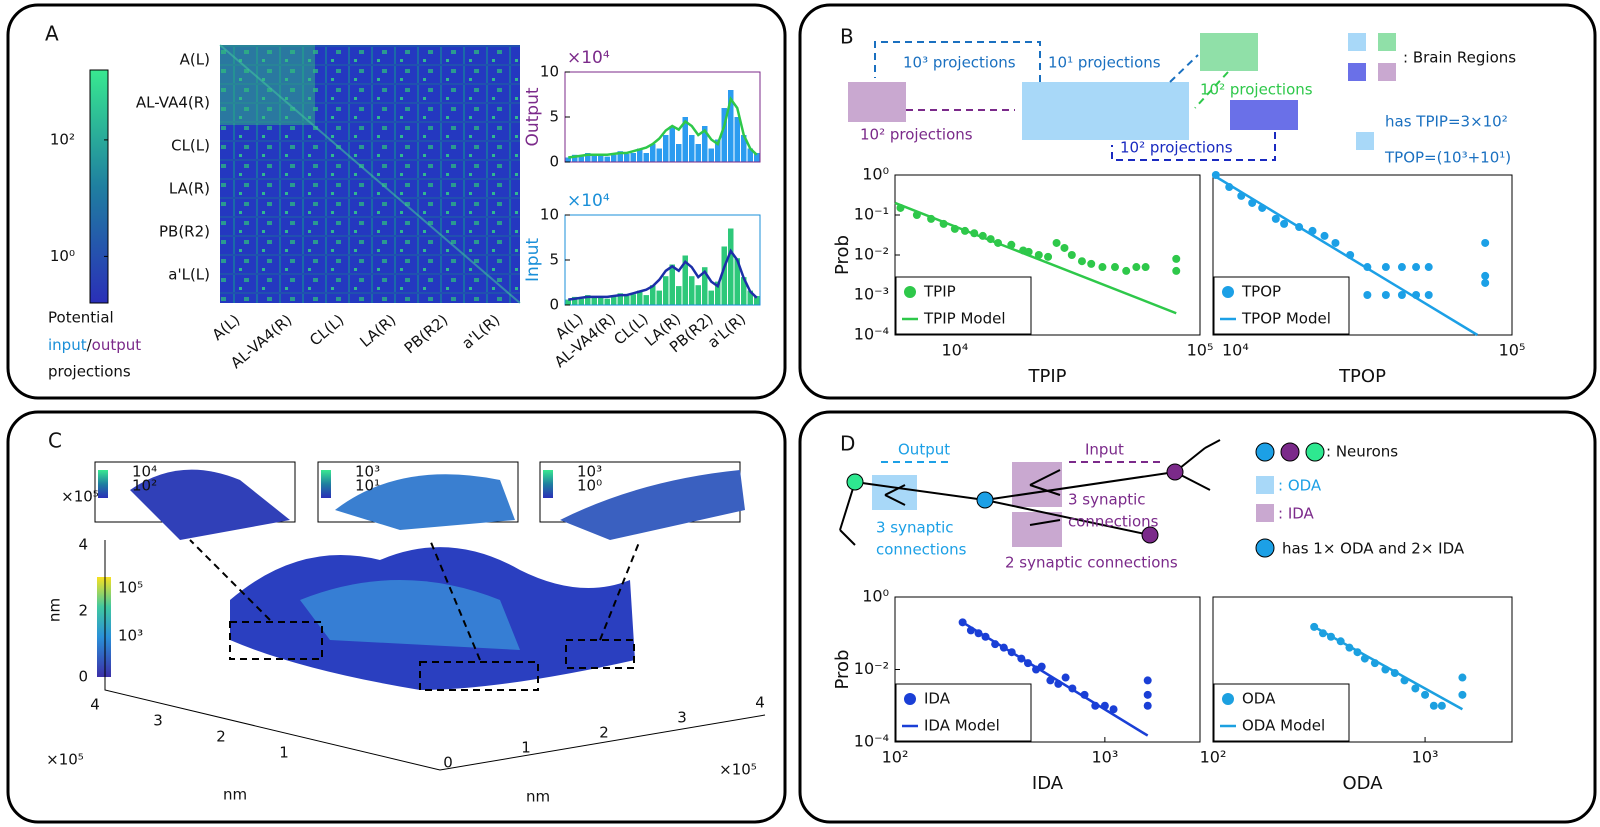 The image size is (1600, 827). What do you see at coordinates (1300, 486) in the screenshot?
I see `legend-text: : ODA` at bounding box center [1300, 486].